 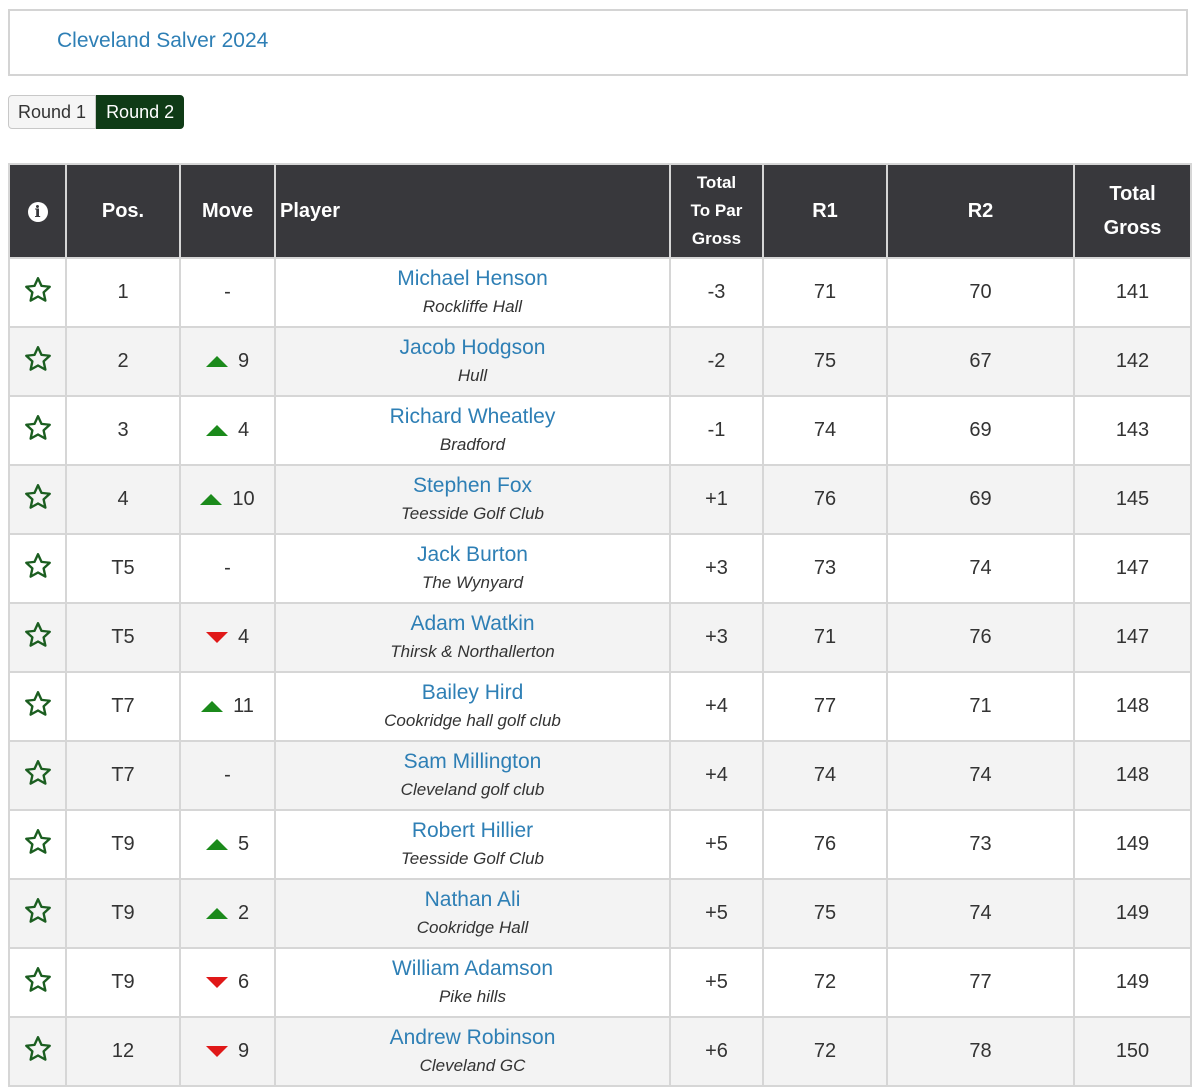 What do you see at coordinates (716, 775) in the screenshot?
I see `to-par-cell: +4` at bounding box center [716, 775].